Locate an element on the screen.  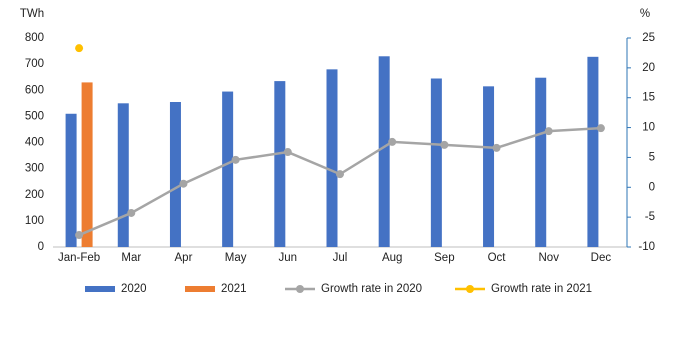
y2-tick-label: 5 is located at coordinates (652, 157).